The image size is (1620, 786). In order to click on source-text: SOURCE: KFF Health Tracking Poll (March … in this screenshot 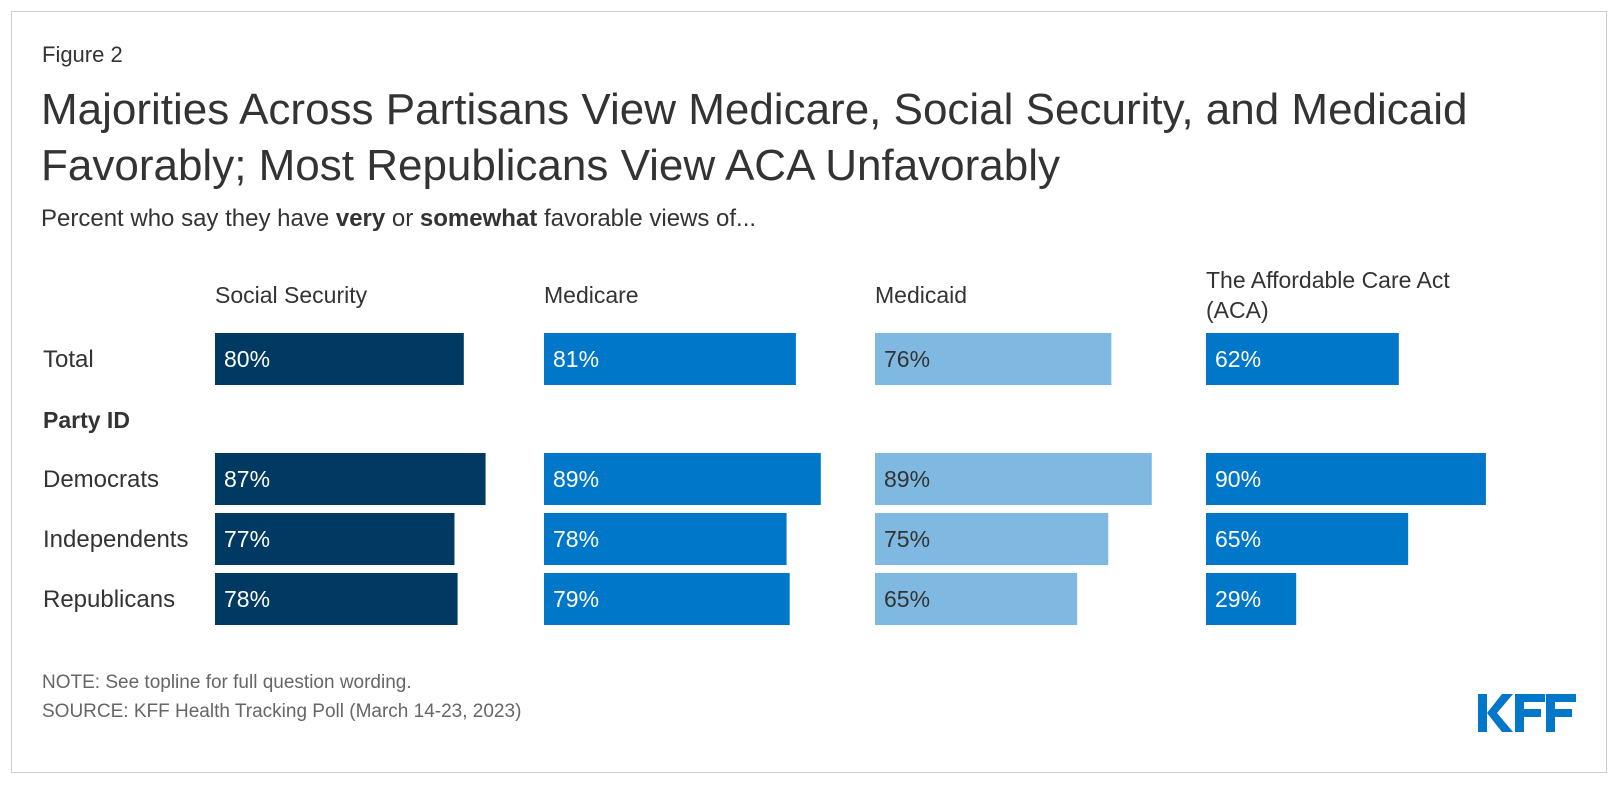, I will do `click(282, 711)`.